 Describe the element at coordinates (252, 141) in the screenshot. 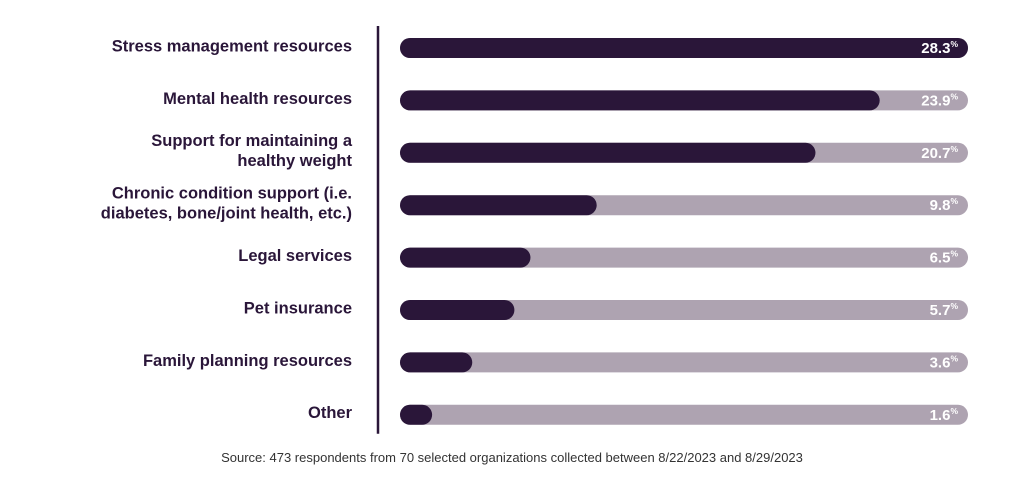

I see `category-label-line: Support for maintaining a` at that location.